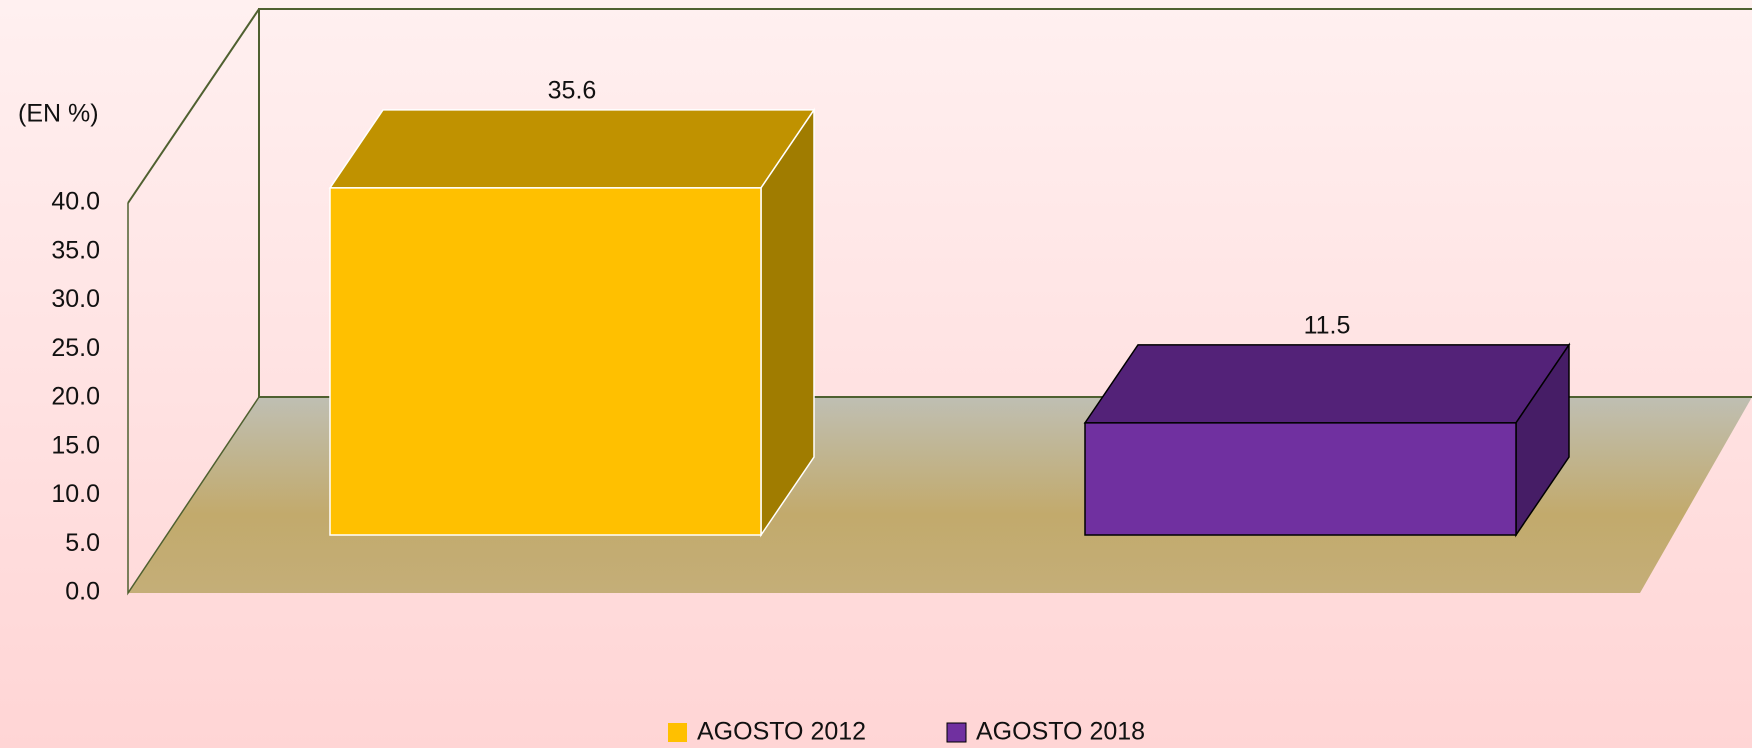 This screenshot has width=1752, height=748. What do you see at coordinates (75, 397) in the screenshot?
I see `y-tick-label: 20.0` at bounding box center [75, 397].